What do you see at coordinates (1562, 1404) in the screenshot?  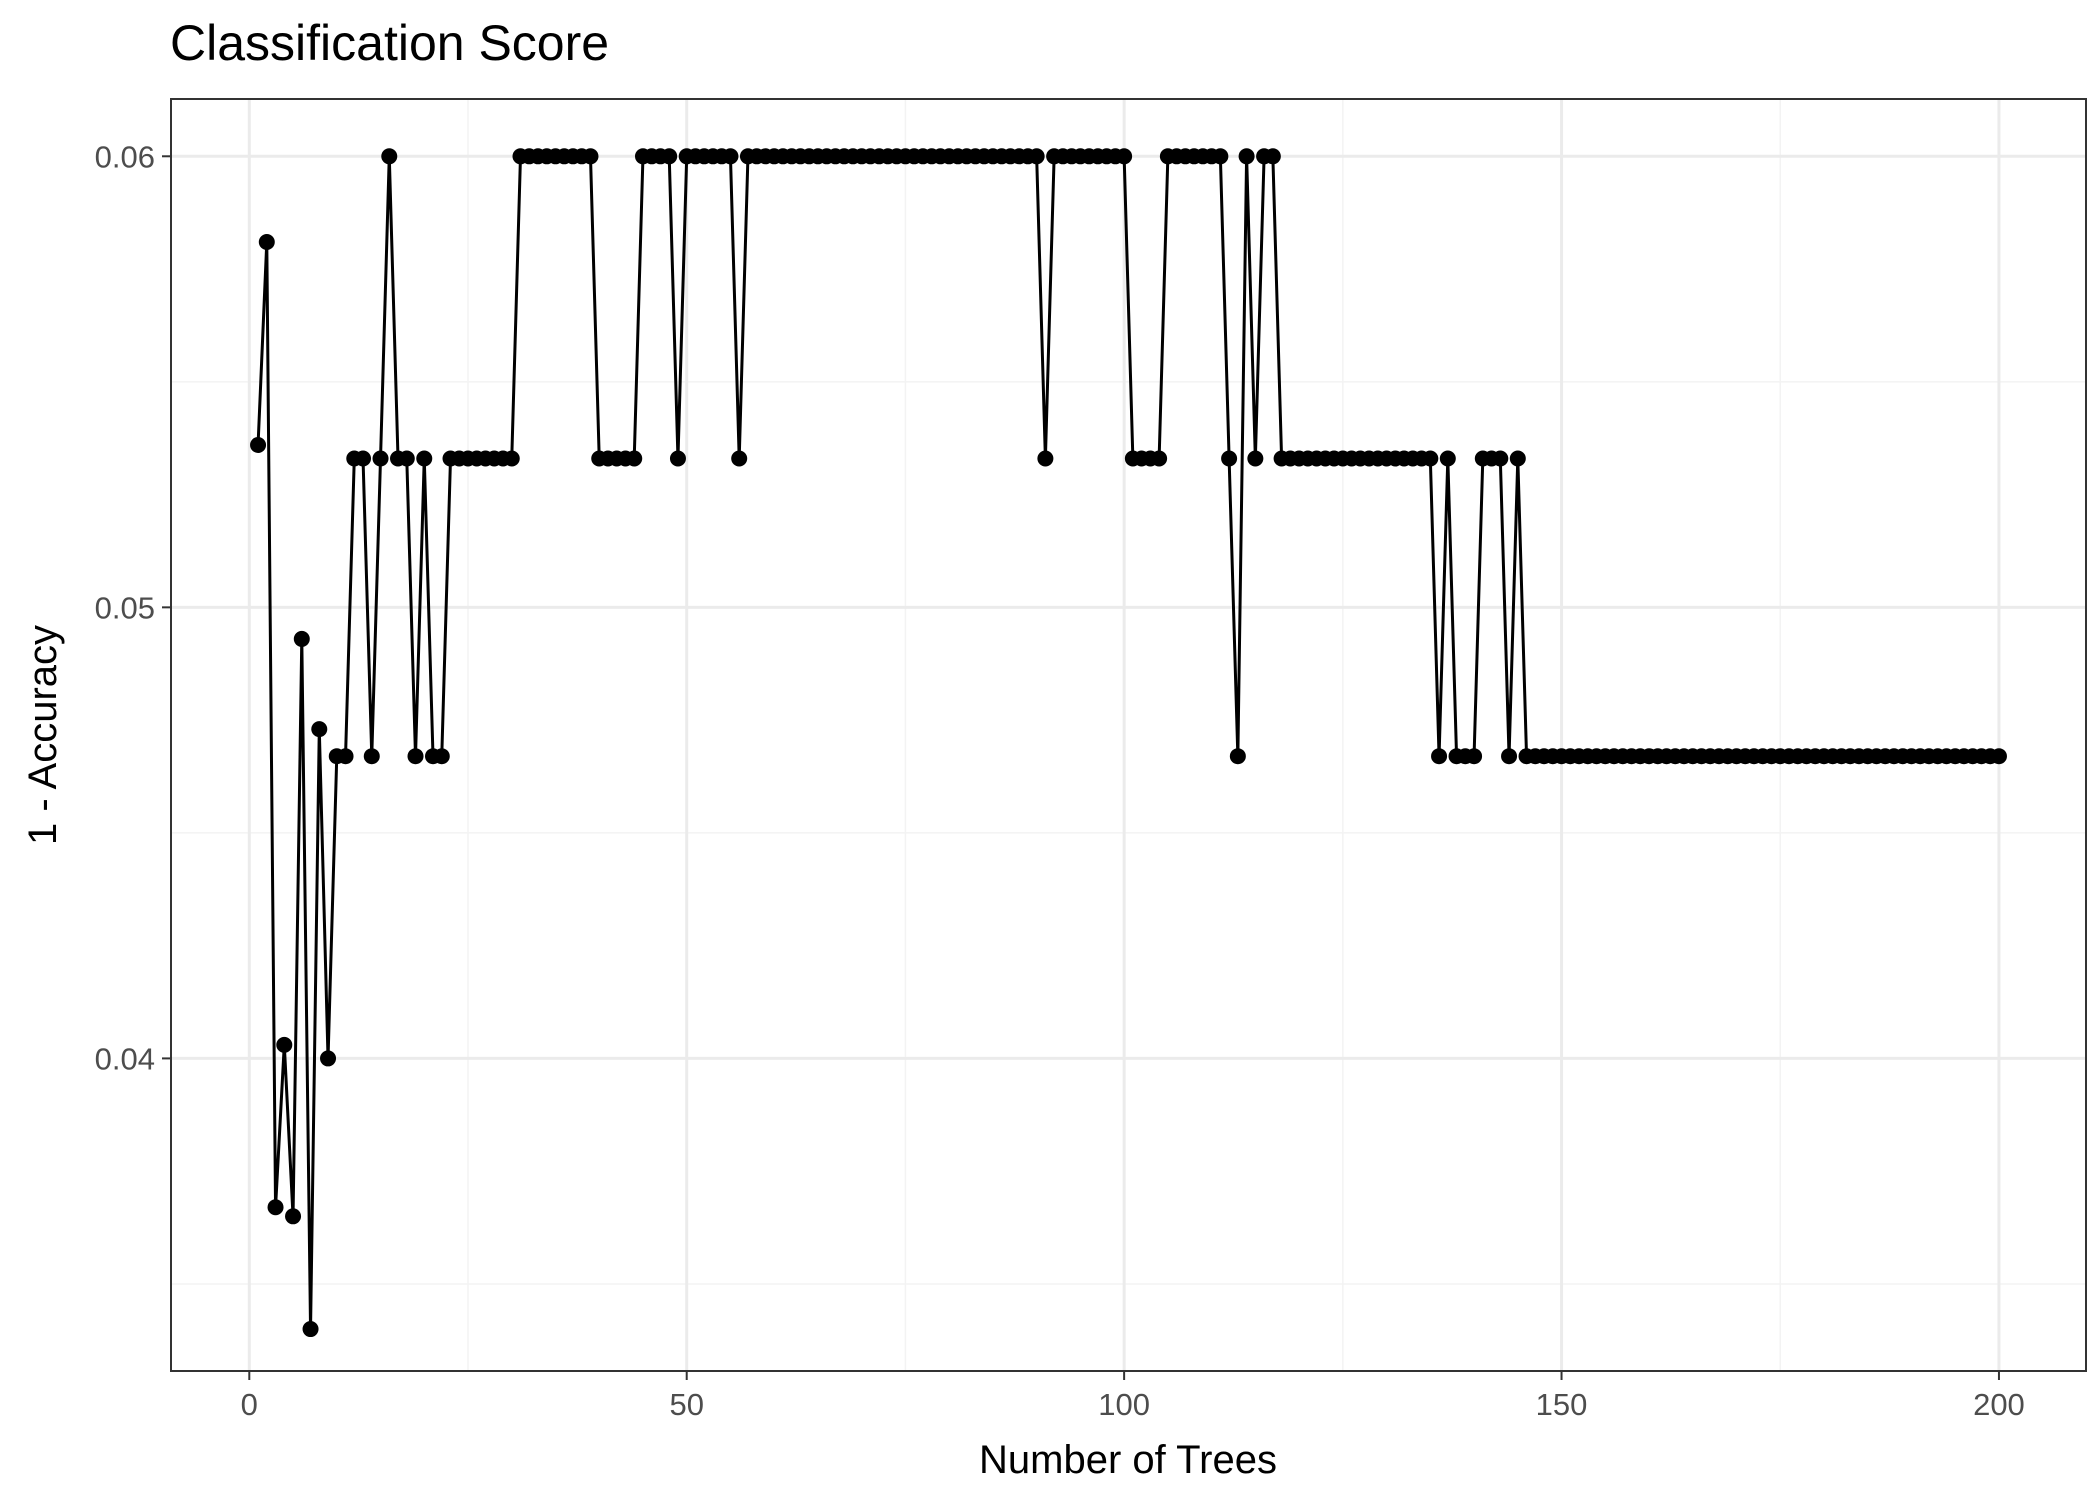 I see `x-tick-label: 150` at bounding box center [1562, 1404].